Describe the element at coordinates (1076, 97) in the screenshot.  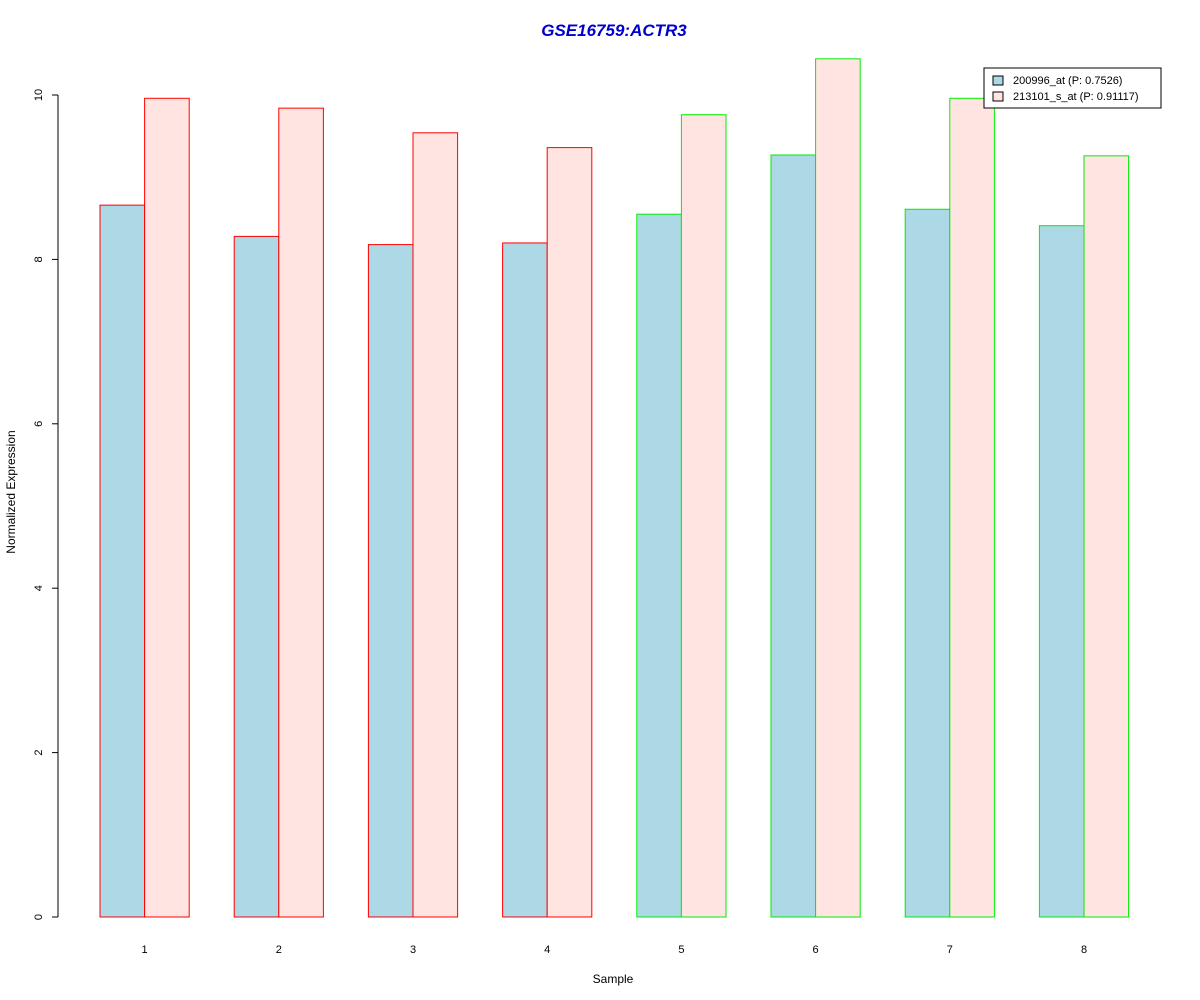
I see `legend-entry-2: 213101_s_at (P: 0.91117)` at that location.